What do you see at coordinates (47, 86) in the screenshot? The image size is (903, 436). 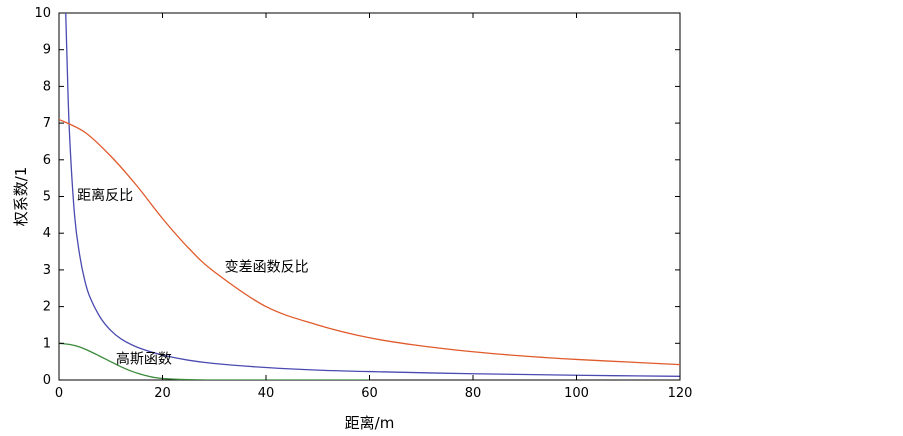 I see `y-tick-label: 8` at bounding box center [47, 86].